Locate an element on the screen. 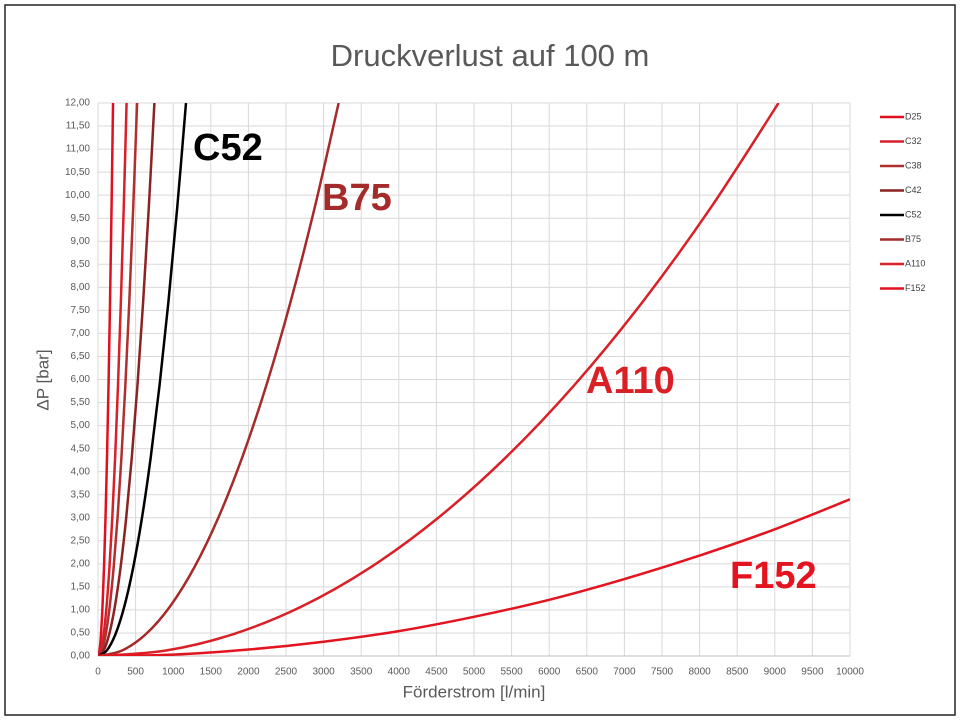  legend-label: C32 is located at coordinates (913, 141).